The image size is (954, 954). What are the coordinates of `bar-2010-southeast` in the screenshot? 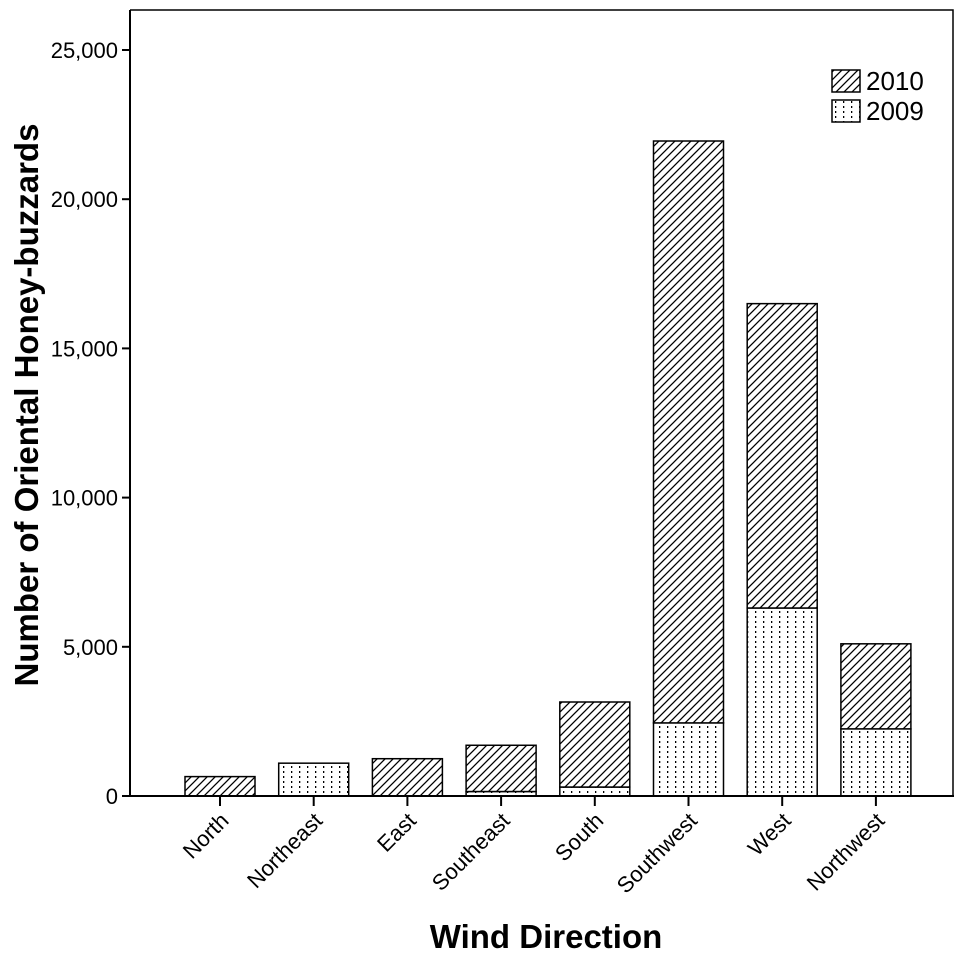 It's located at (501, 768).